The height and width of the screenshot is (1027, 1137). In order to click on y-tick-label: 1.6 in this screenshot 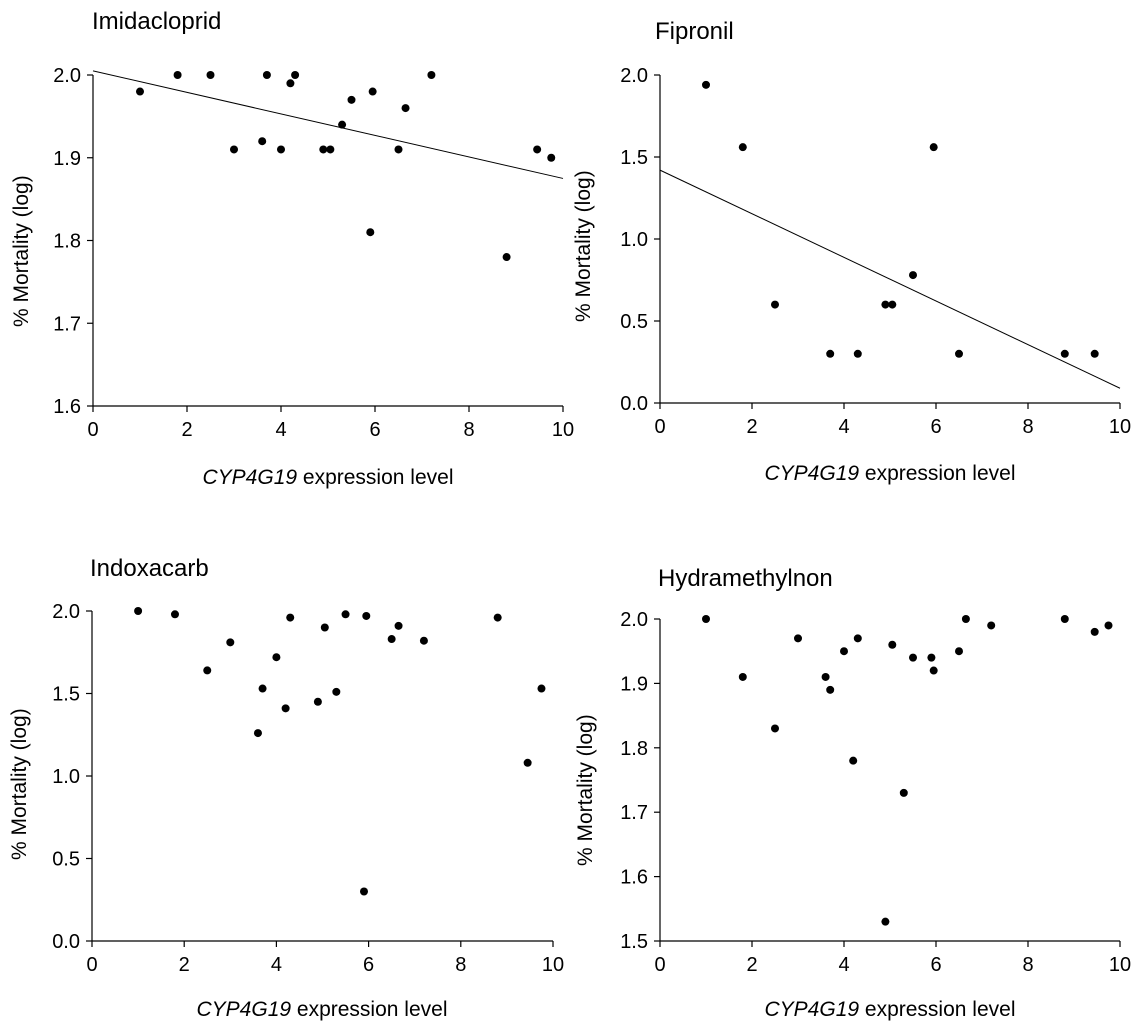, I will do `click(634, 878)`.